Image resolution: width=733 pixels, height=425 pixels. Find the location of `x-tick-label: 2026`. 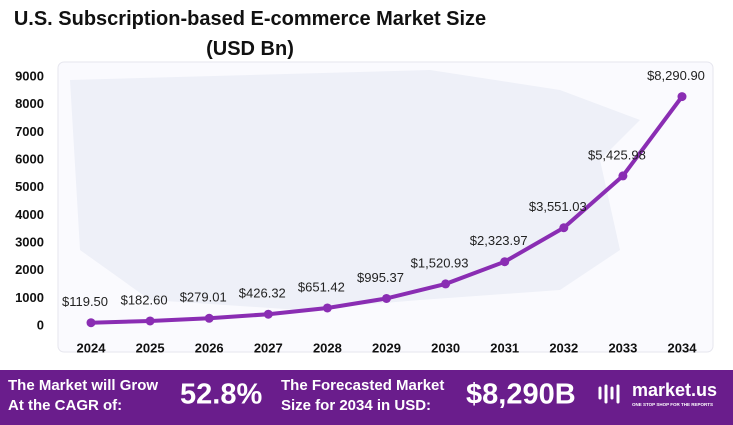

x-tick-label: 2026 is located at coordinates (209, 347).